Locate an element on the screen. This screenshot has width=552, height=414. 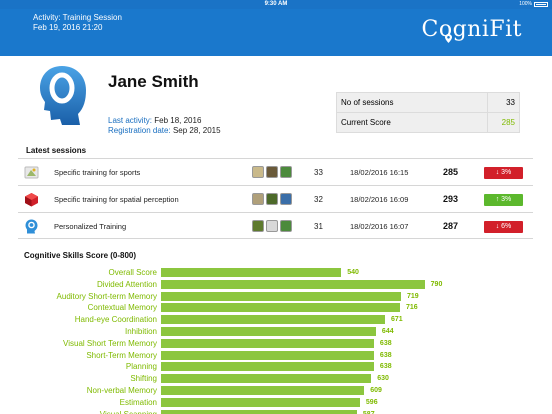
score-change-badge: ↓ 3% is located at coordinates (503, 173).